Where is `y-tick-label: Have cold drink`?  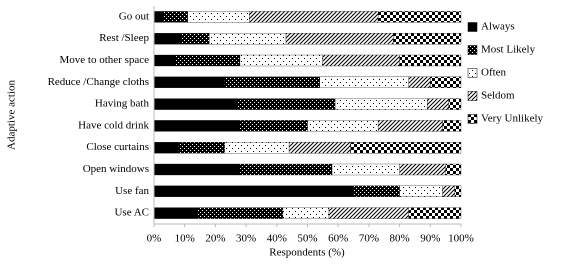
y-tick-label: Have cold drink is located at coordinates (113, 125).